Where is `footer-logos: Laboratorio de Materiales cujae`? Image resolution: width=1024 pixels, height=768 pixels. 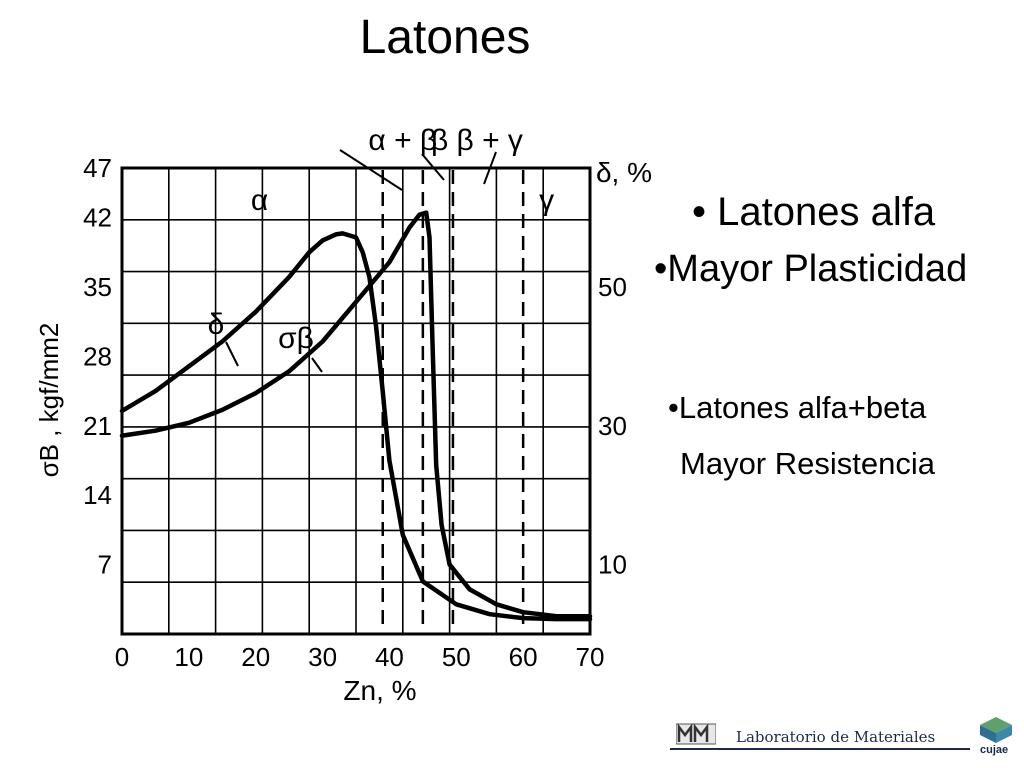
footer-logos: Laboratorio de Materiales cujae is located at coordinates (847, 740).